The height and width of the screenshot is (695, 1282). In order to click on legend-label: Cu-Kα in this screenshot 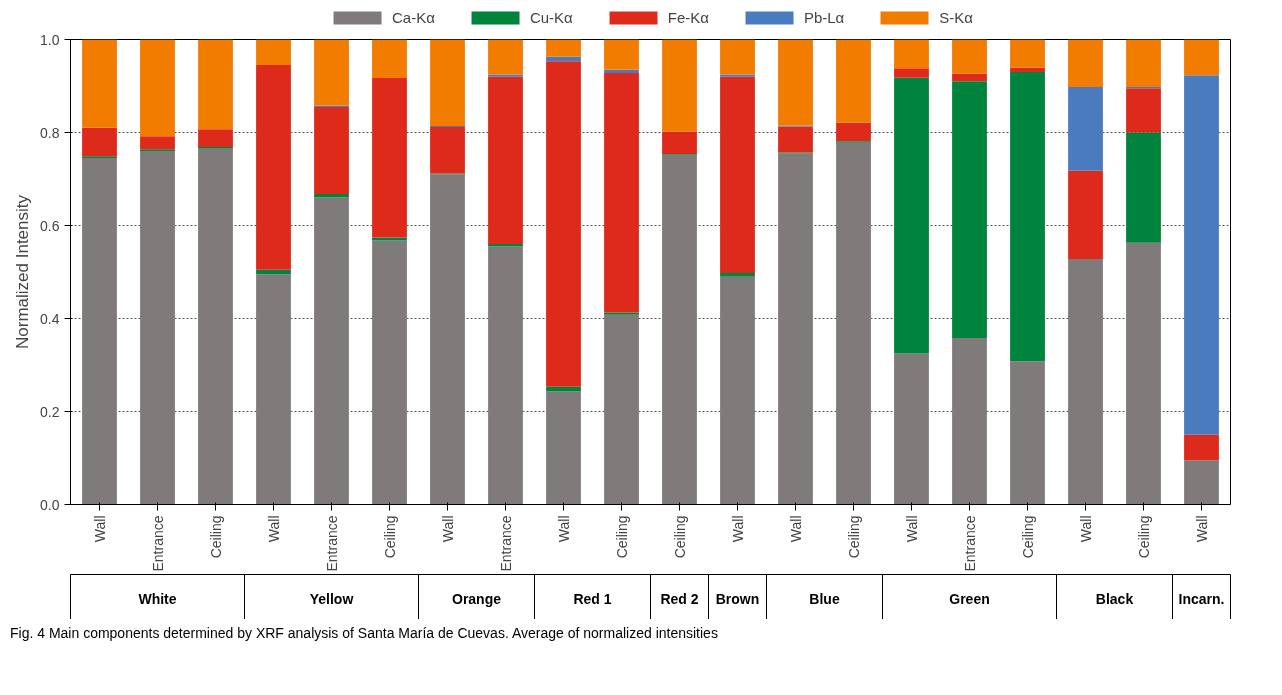, I will do `click(551, 17)`.